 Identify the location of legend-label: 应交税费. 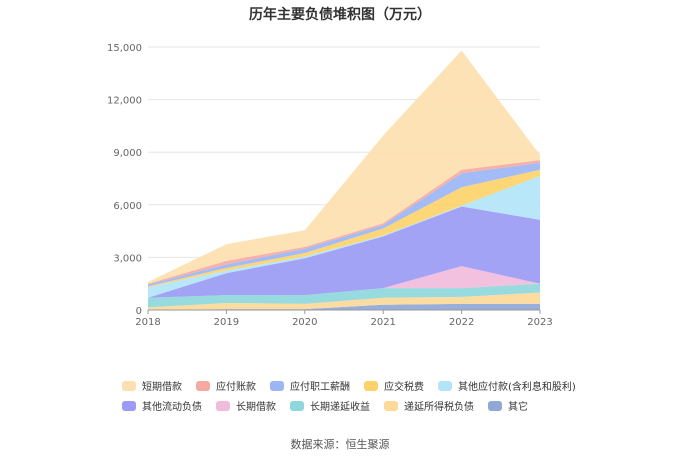
(404, 387).